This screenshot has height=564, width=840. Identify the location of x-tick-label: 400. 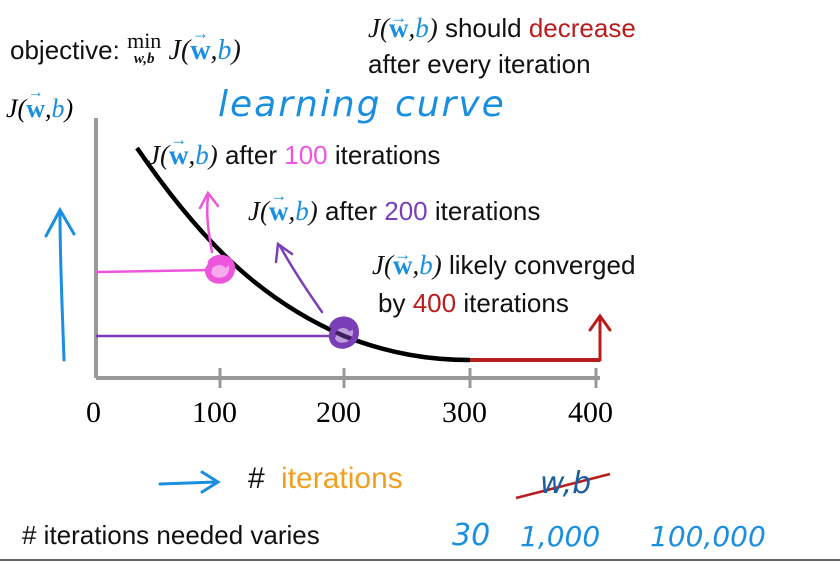
(590, 412).